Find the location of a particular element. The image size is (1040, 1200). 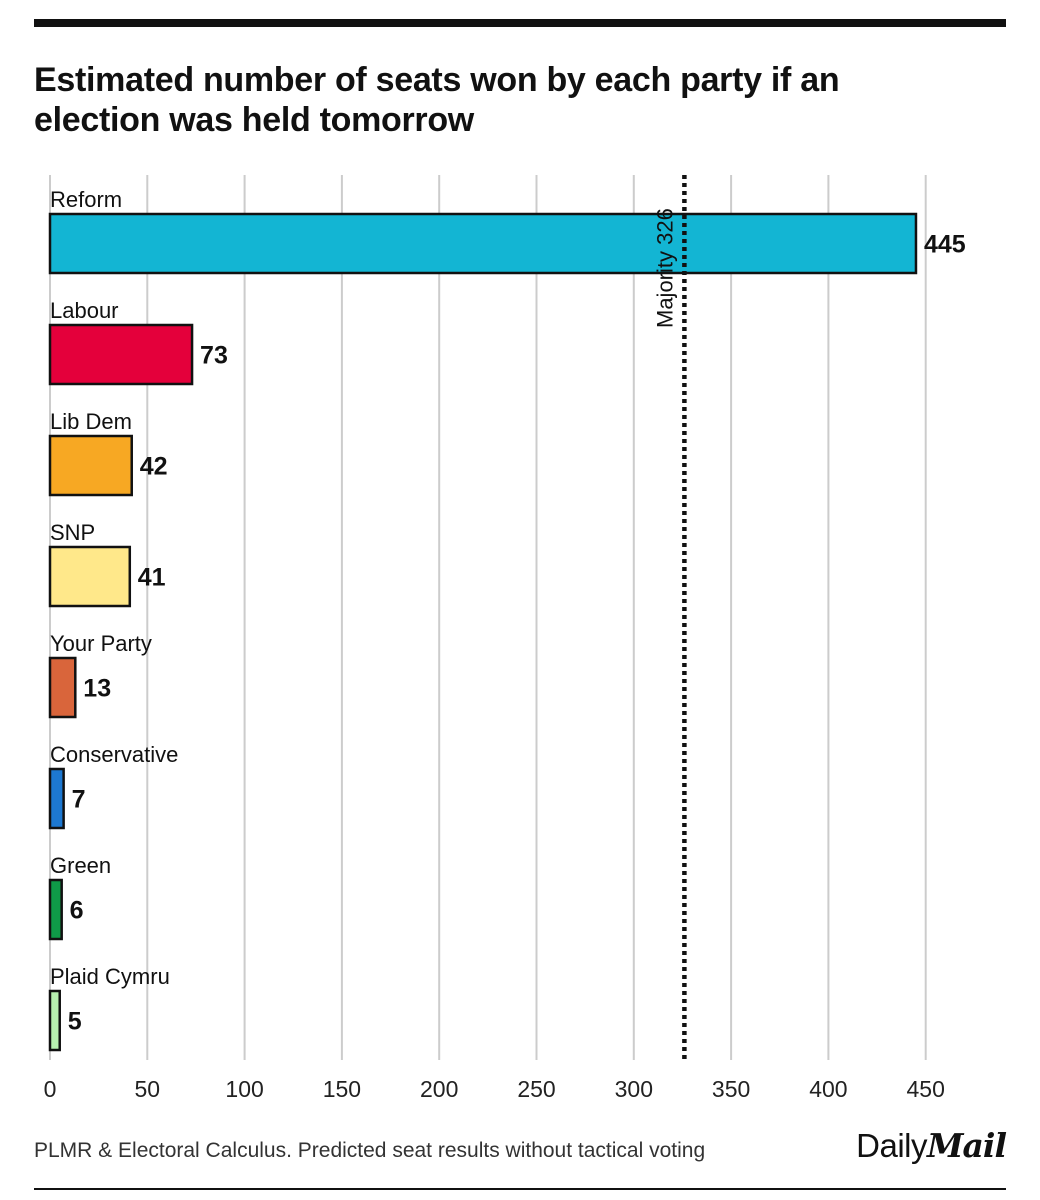

bar-green is located at coordinates (55, 909).